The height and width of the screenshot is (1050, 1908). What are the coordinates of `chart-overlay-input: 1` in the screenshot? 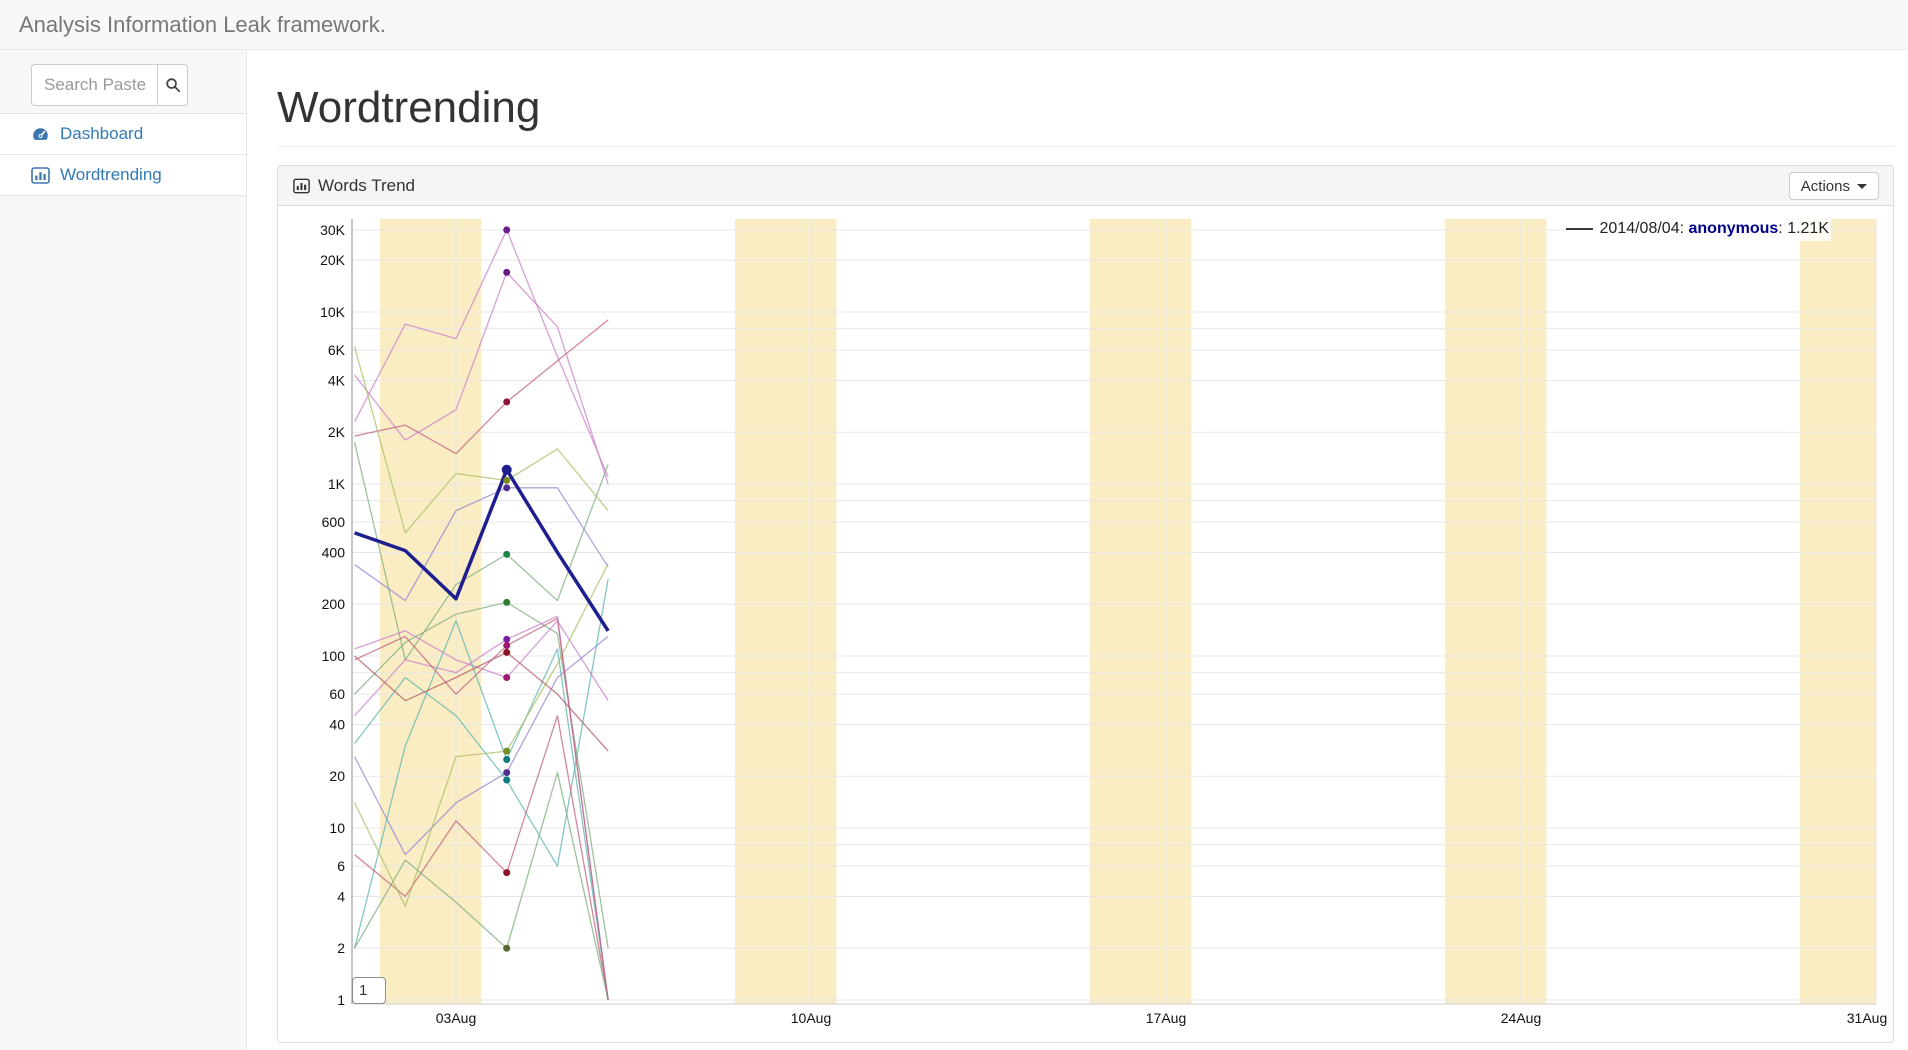 It's located at (369, 991).